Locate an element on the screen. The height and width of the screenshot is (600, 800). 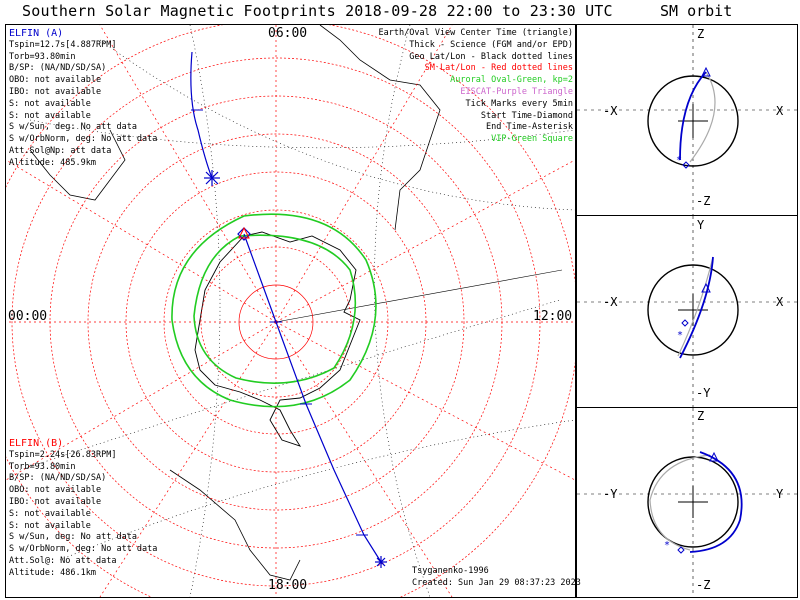
info-line: Altitude: 486.1km is located at coordinates (52, 572).